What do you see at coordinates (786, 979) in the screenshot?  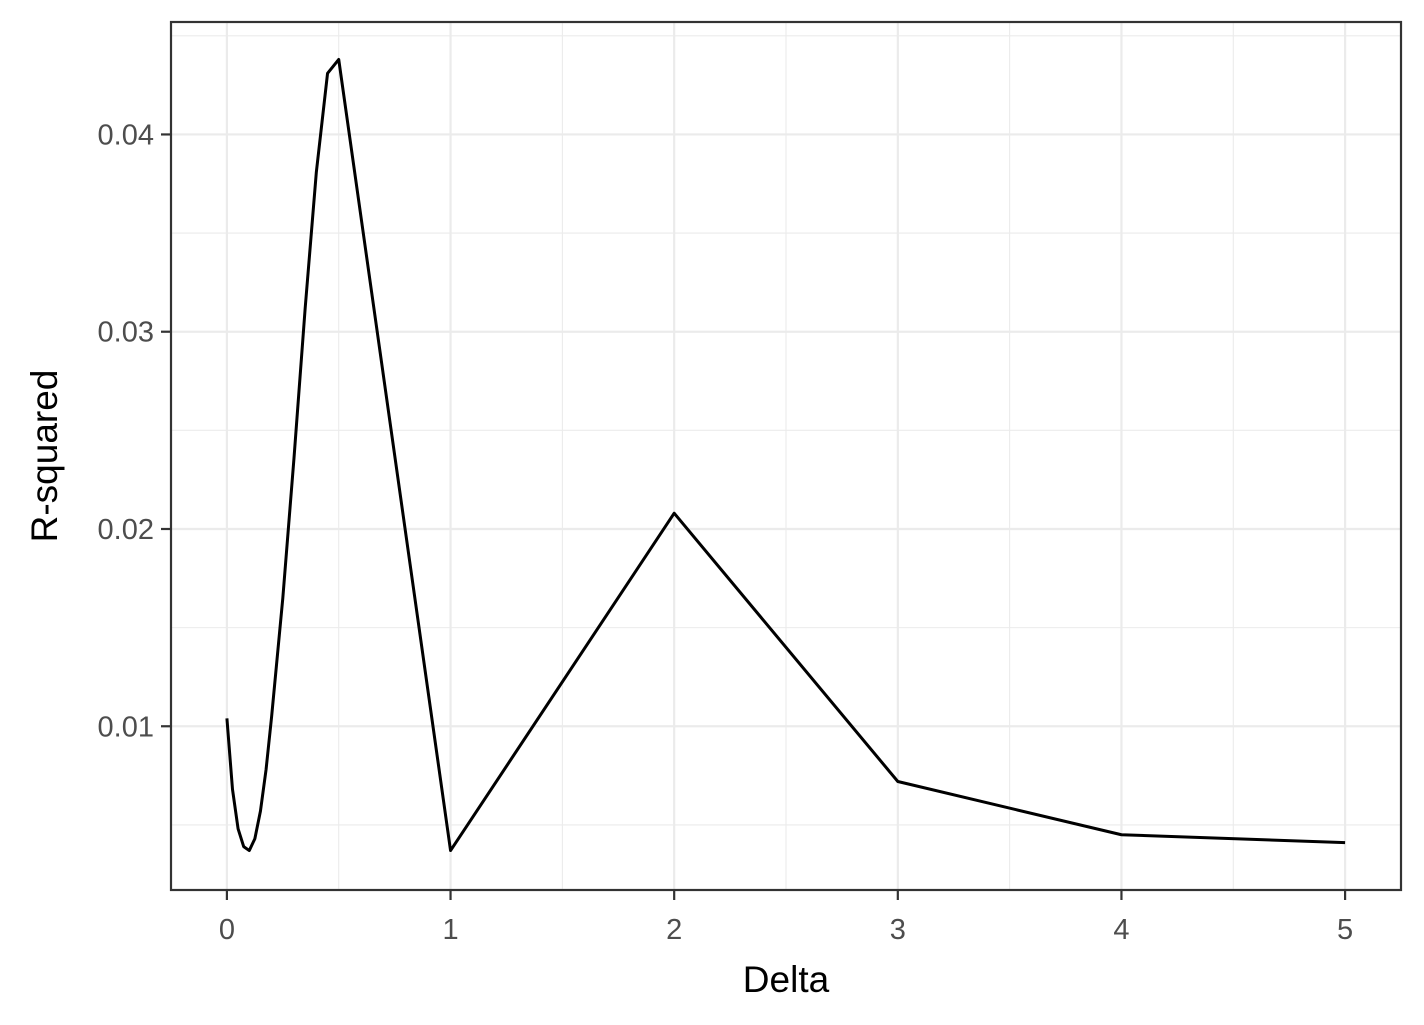 I see `x-axis-title: Delta` at bounding box center [786, 979].